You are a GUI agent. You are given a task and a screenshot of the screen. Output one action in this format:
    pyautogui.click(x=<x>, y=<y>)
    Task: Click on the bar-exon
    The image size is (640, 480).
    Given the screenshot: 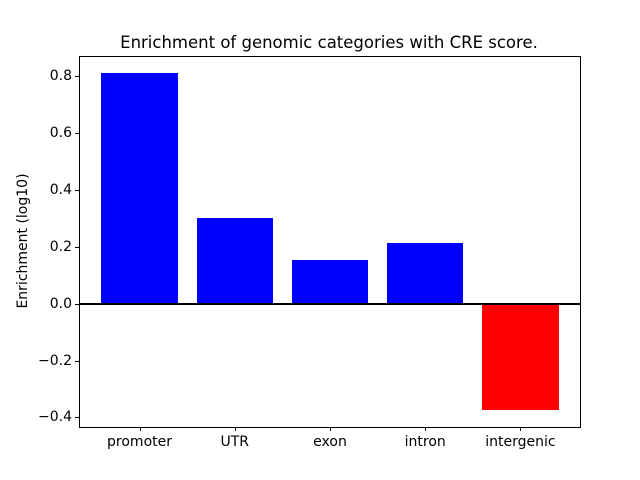 What is the action you would take?
    pyautogui.click(x=330, y=281)
    